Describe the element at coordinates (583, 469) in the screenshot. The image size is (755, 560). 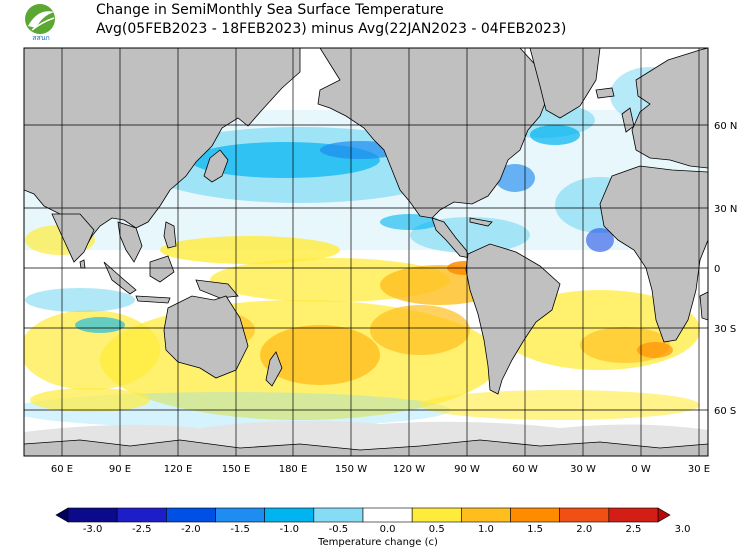
I see `lon-label: 30 W` at that location.